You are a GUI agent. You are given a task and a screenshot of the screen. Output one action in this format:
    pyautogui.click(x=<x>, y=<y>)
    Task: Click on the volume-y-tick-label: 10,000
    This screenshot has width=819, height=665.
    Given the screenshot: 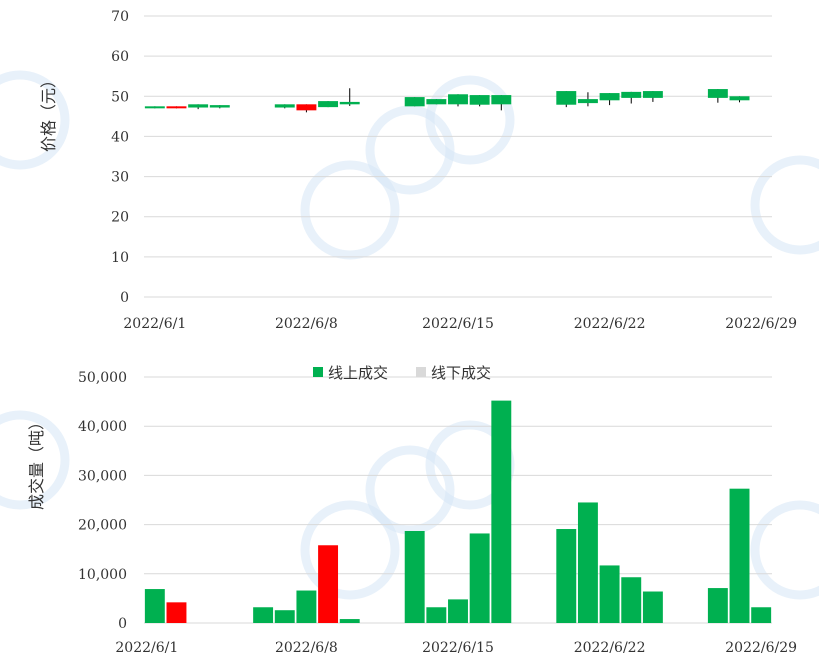 What is the action you would take?
    pyautogui.click(x=102, y=575)
    